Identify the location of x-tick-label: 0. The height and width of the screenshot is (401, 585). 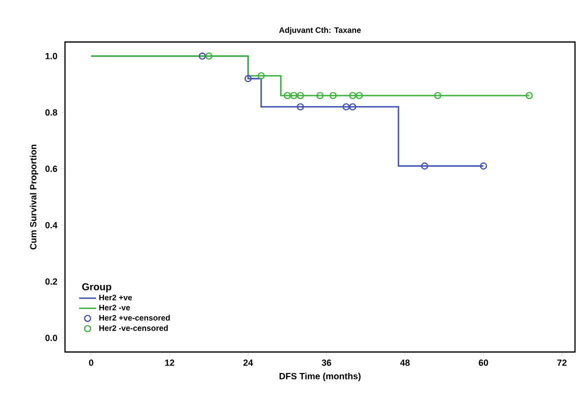
(91, 363).